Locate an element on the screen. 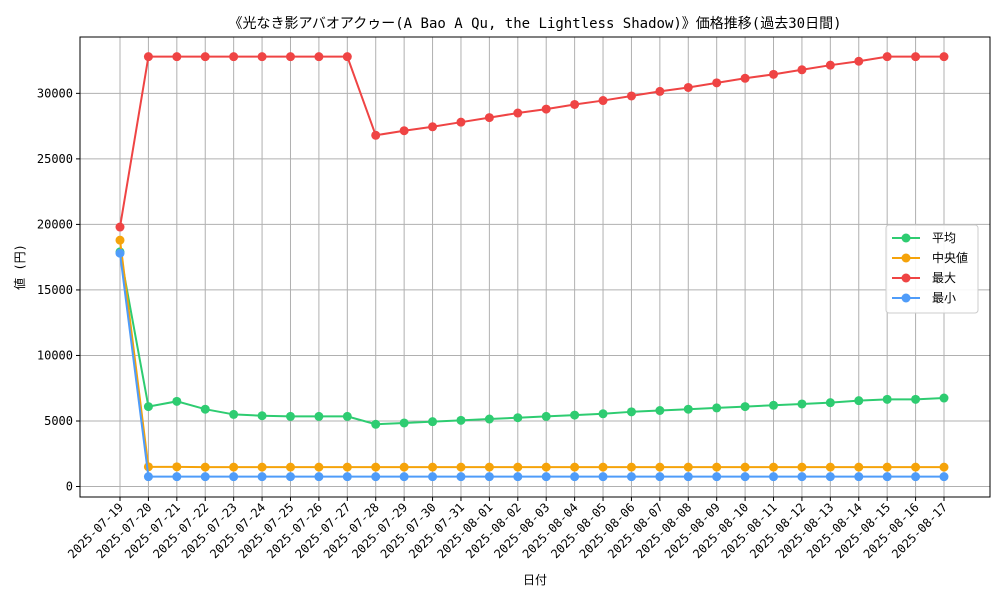  y-tick-label: 0 is located at coordinates (69, 487).